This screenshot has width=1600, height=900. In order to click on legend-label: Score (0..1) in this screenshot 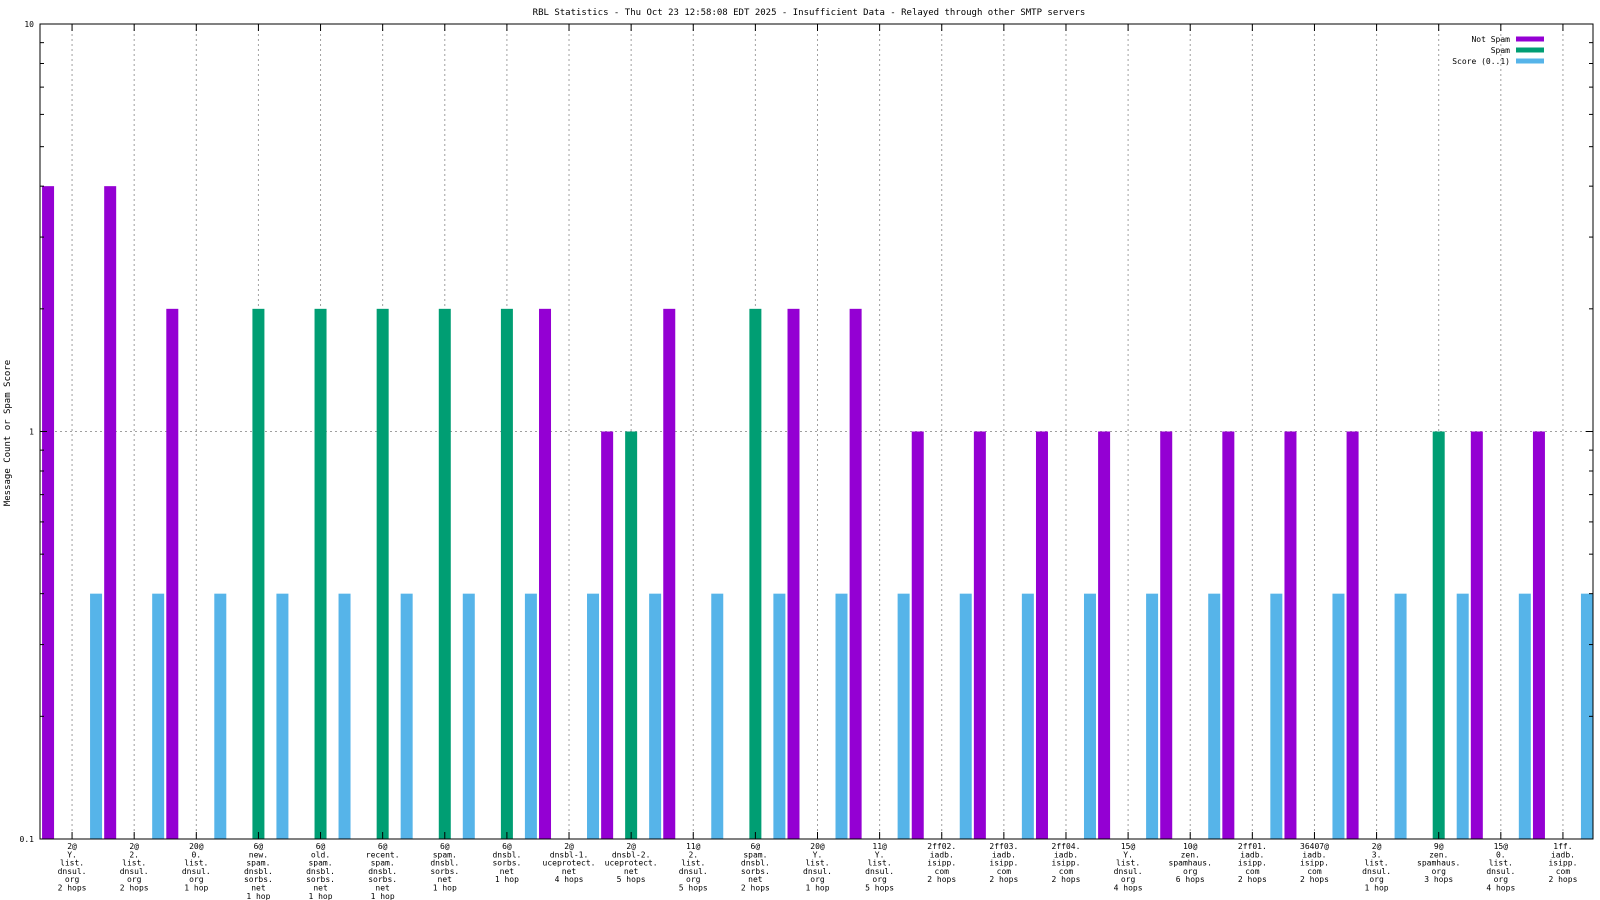, I will do `click(1481, 61)`.